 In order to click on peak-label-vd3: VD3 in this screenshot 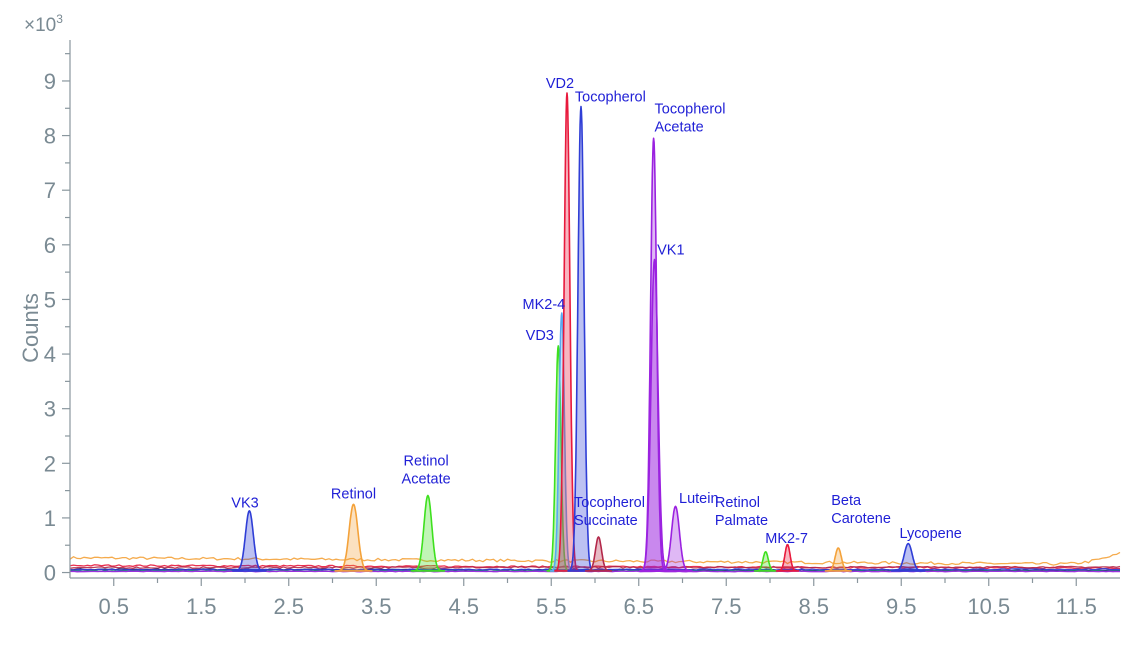, I will do `click(540, 336)`.